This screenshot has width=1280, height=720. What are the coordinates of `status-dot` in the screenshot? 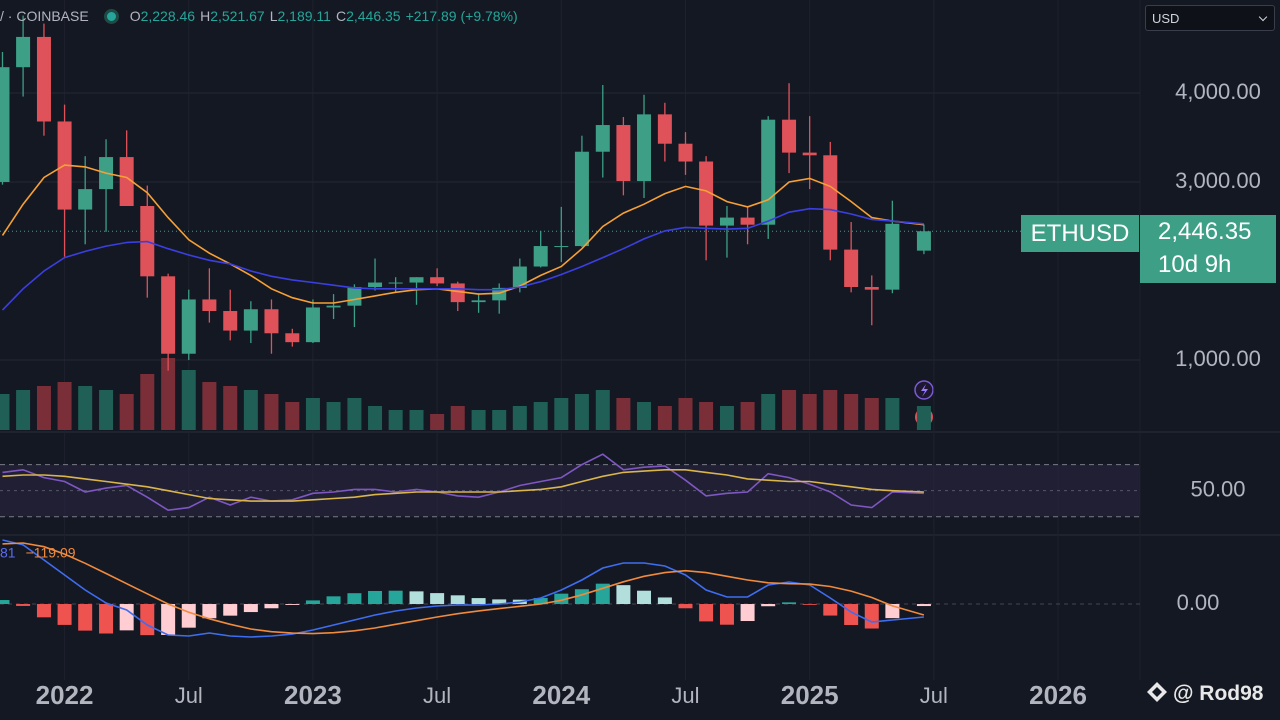 It's located at (111, 16).